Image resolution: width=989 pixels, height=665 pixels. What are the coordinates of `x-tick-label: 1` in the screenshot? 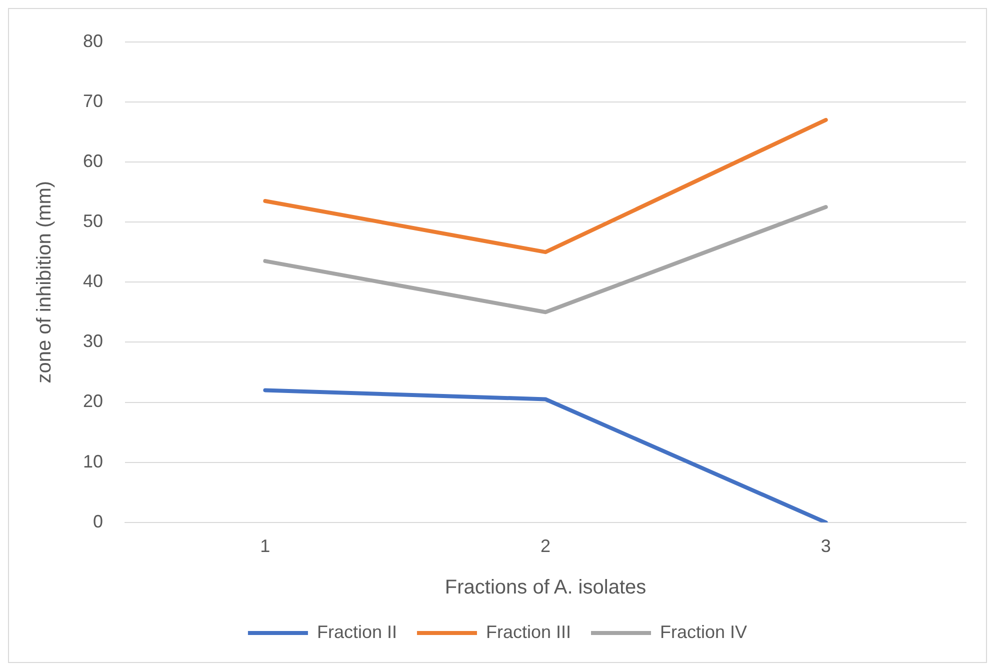 It's located at (265, 546).